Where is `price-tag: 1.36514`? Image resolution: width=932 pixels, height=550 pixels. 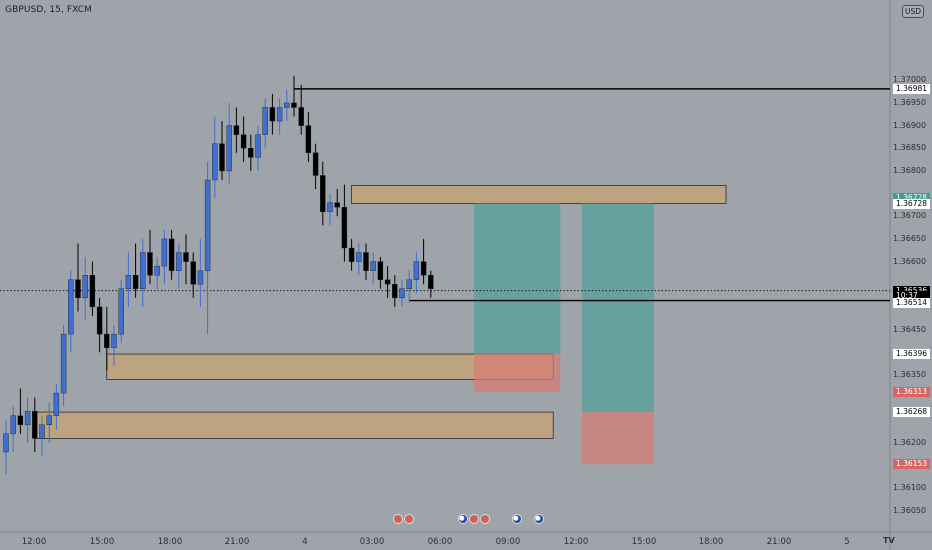 price-tag: 1.36514 is located at coordinates (911, 303).